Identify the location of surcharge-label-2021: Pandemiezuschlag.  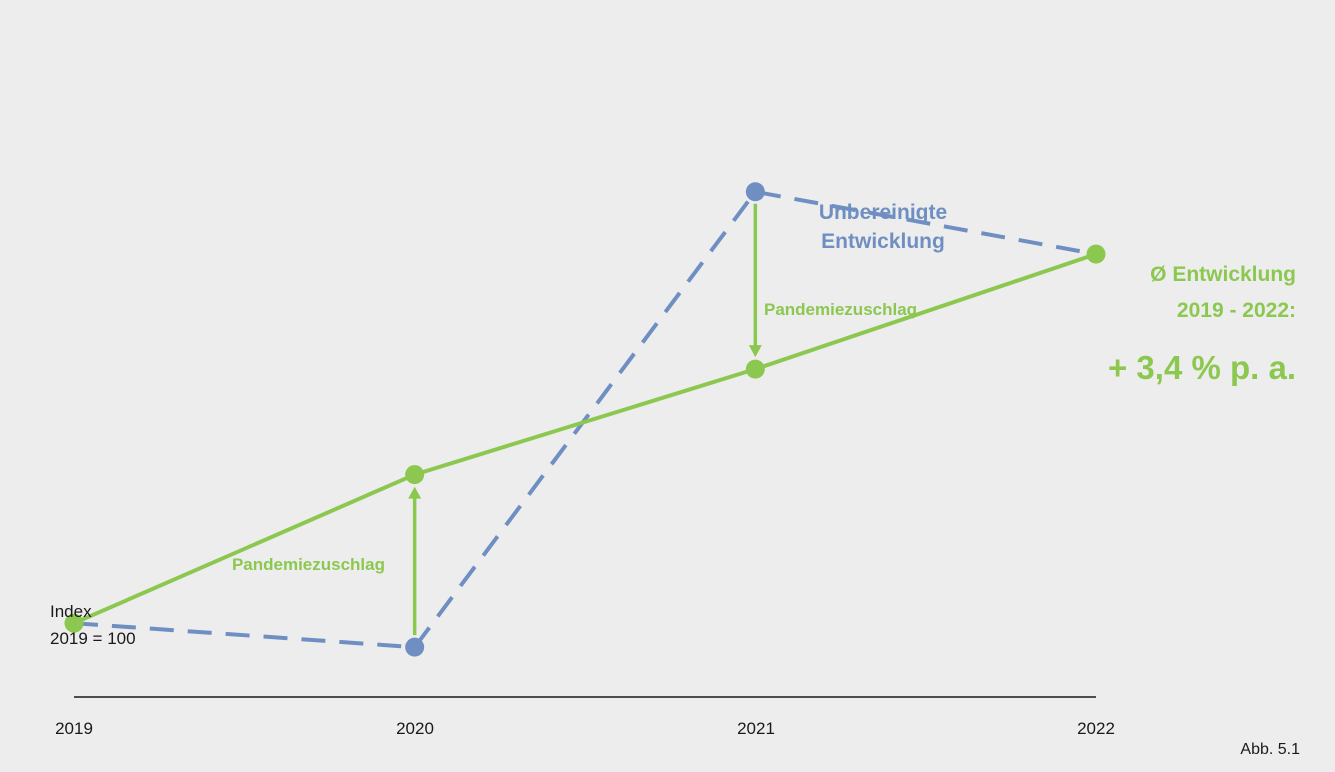
(840, 309).